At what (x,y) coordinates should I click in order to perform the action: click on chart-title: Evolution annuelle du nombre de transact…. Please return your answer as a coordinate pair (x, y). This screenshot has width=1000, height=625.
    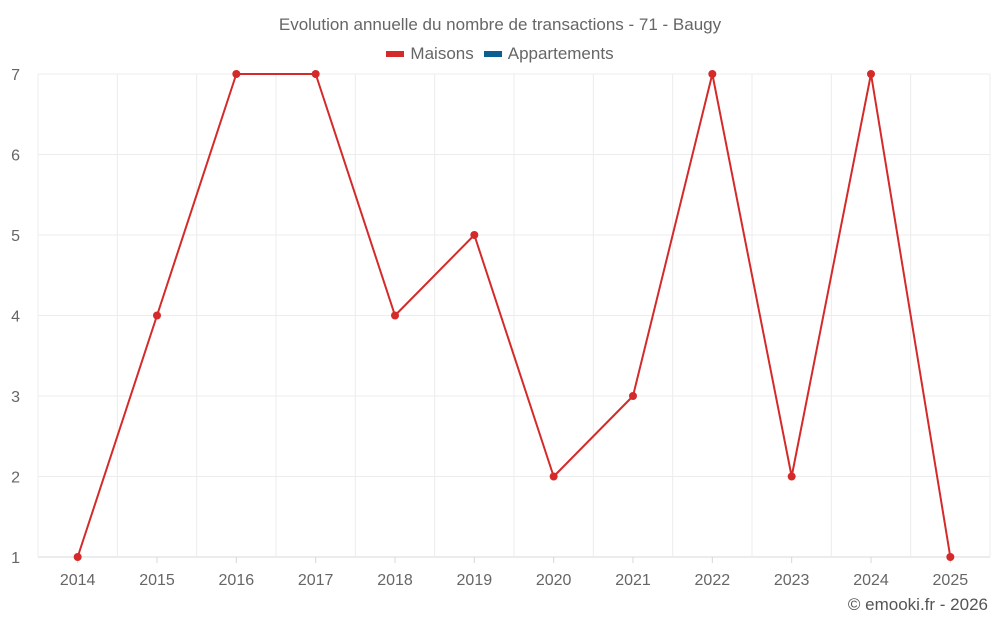
    Looking at the image, I should click on (500, 24).